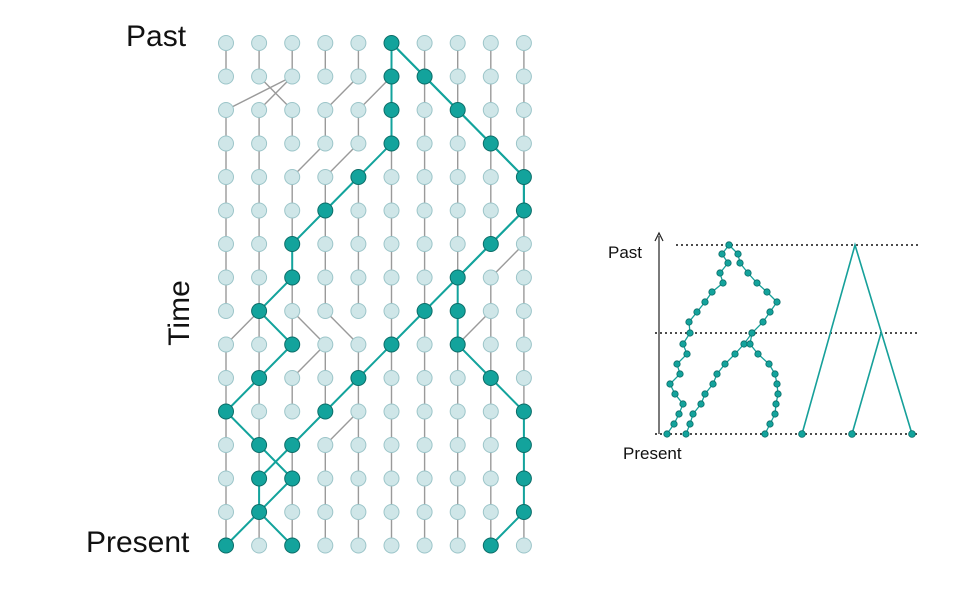 The width and height of the screenshot is (954, 599). What do you see at coordinates (308, 295) in the screenshot?
I see `lineage-path` at bounding box center [308, 295].